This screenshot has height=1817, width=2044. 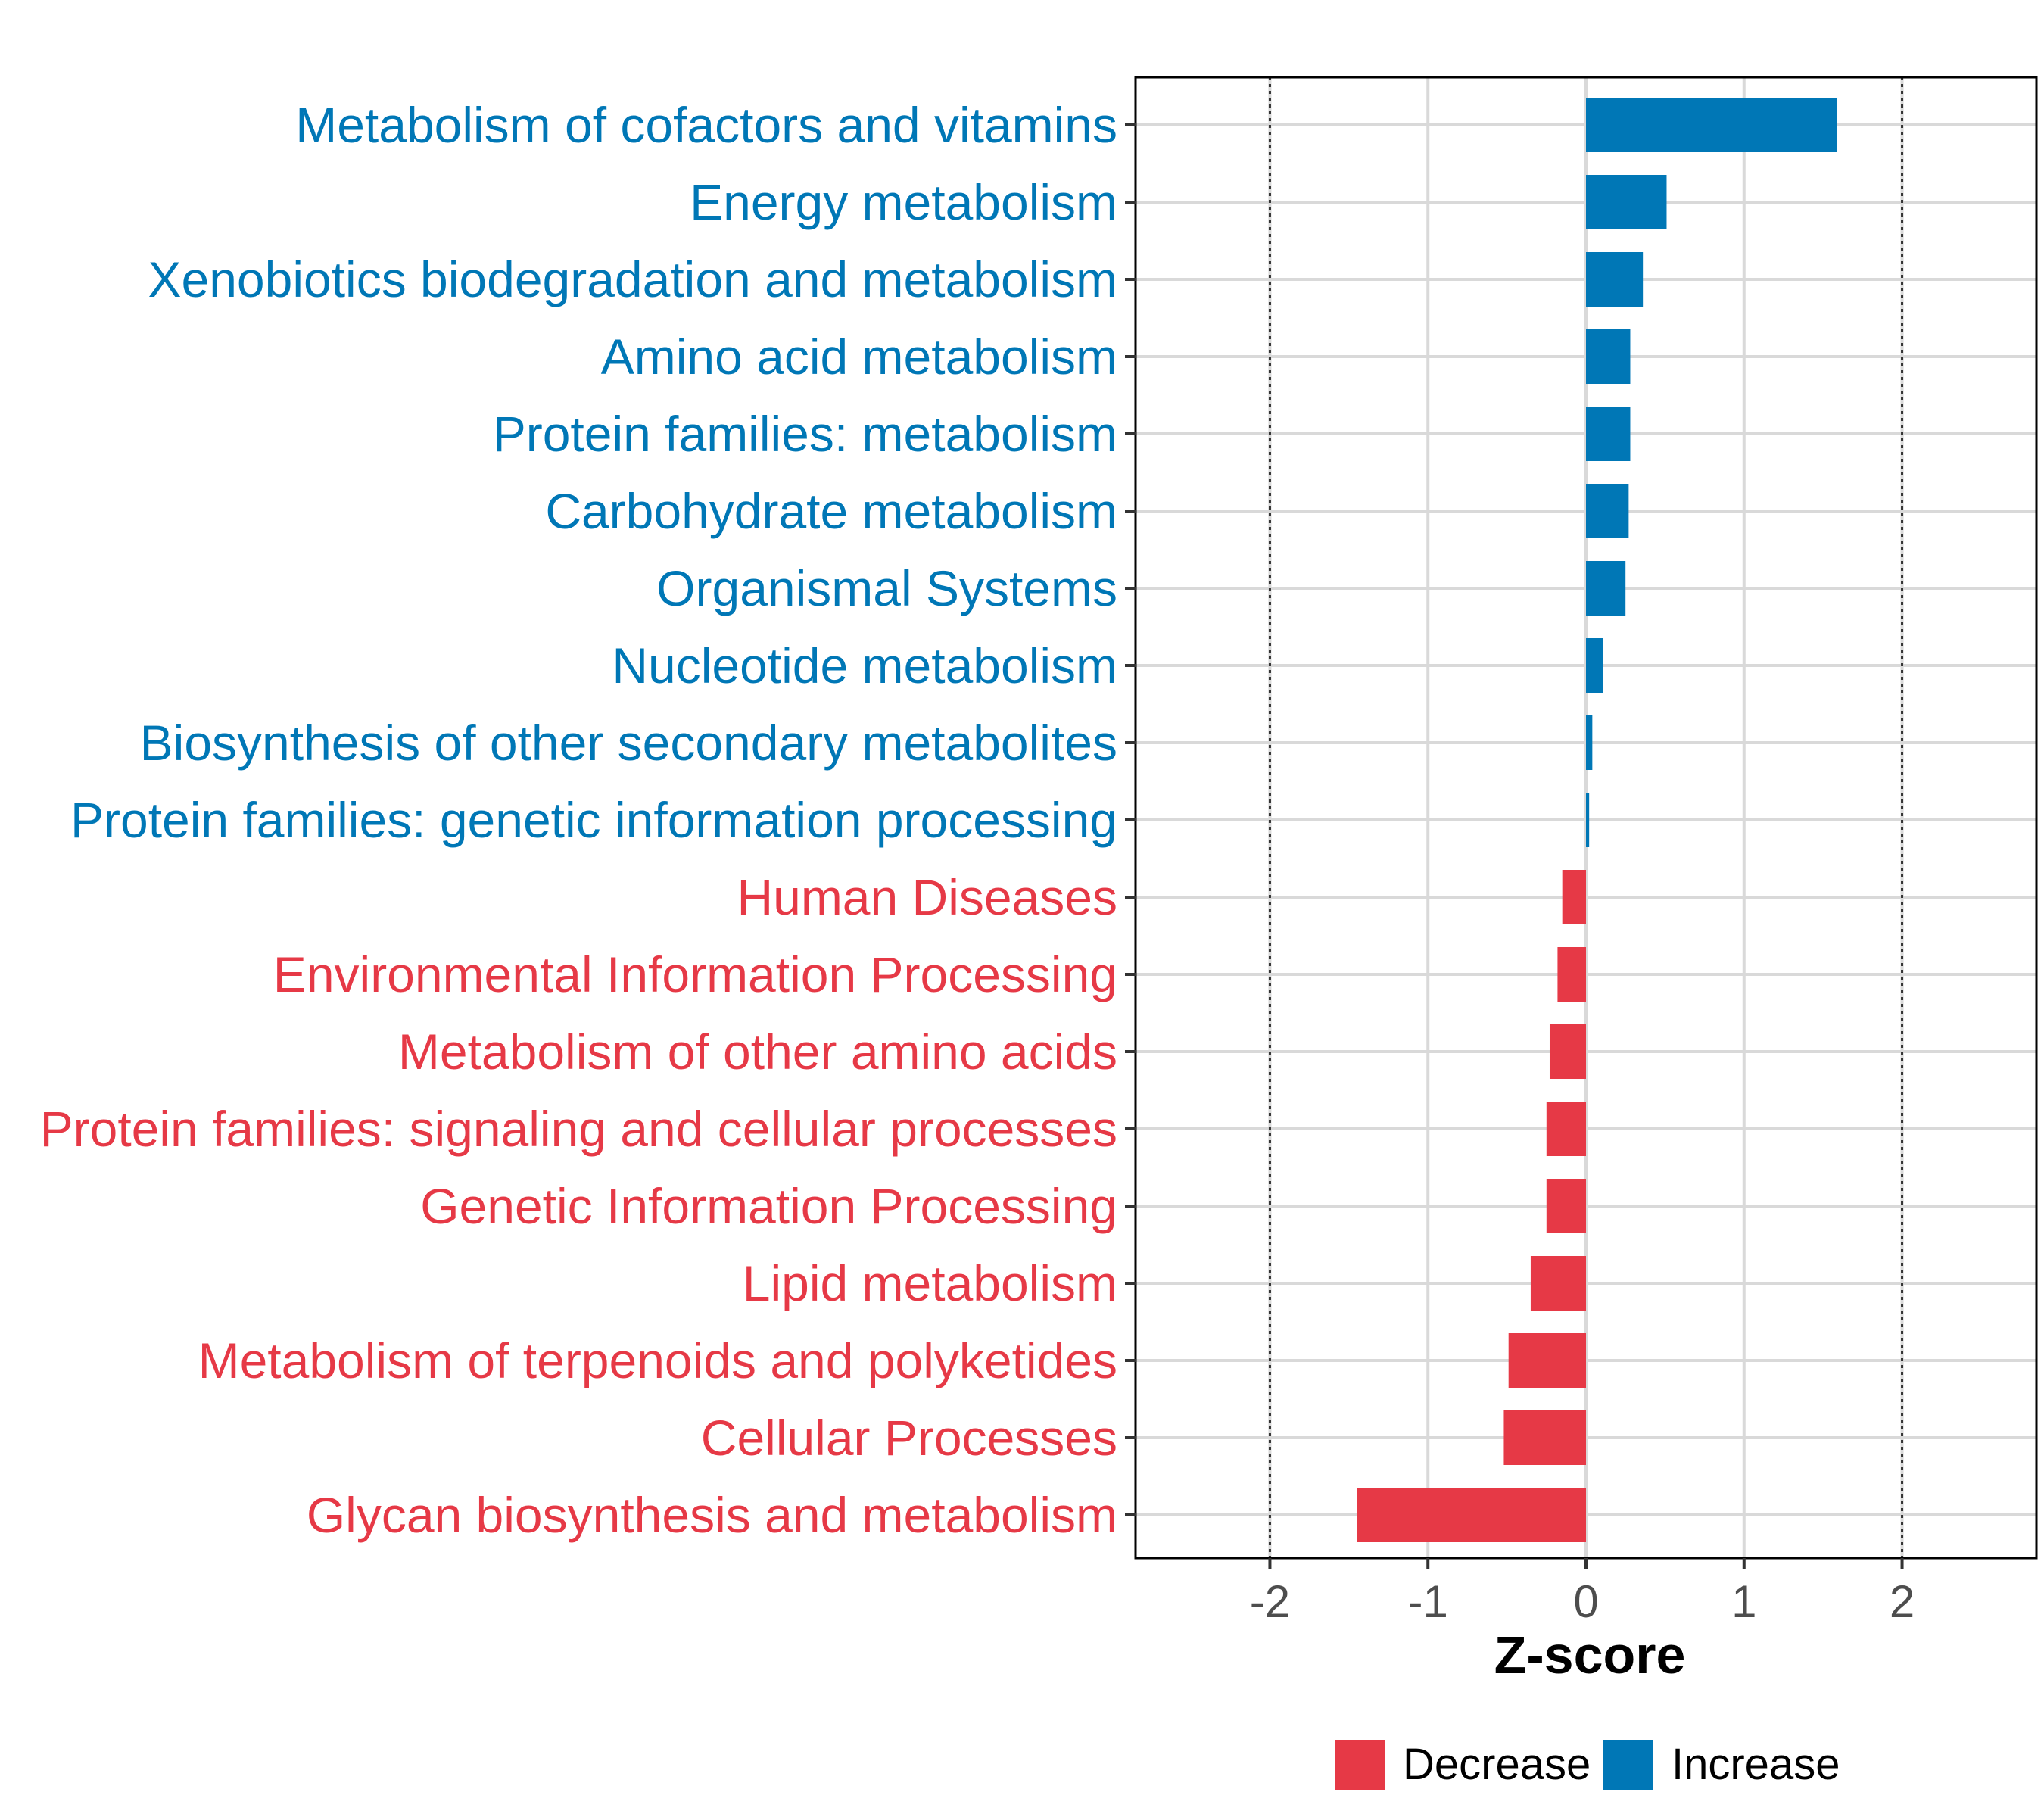 What do you see at coordinates (1585, 1601) in the screenshot?
I see `x-tick-label: 0` at bounding box center [1585, 1601].